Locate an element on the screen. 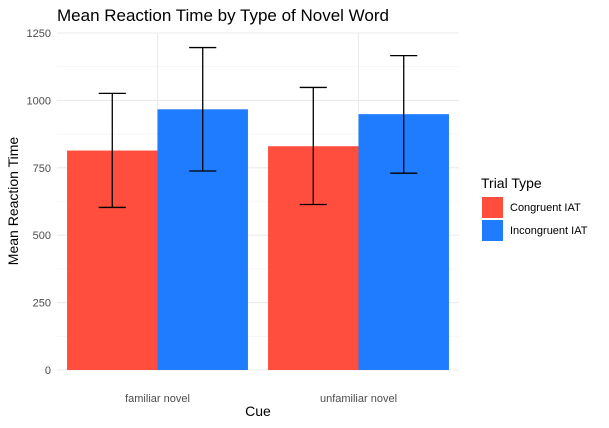 The image size is (609, 428). x-tick-label: unfamiliar novel is located at coordinates (358, 399).